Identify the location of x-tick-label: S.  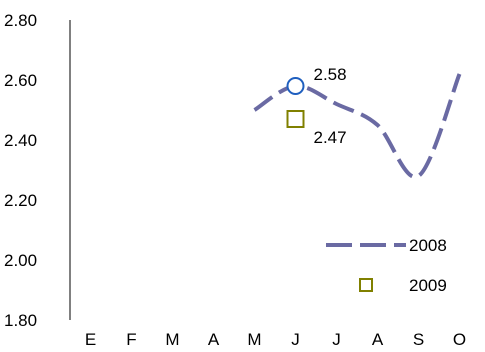
(418, 339).